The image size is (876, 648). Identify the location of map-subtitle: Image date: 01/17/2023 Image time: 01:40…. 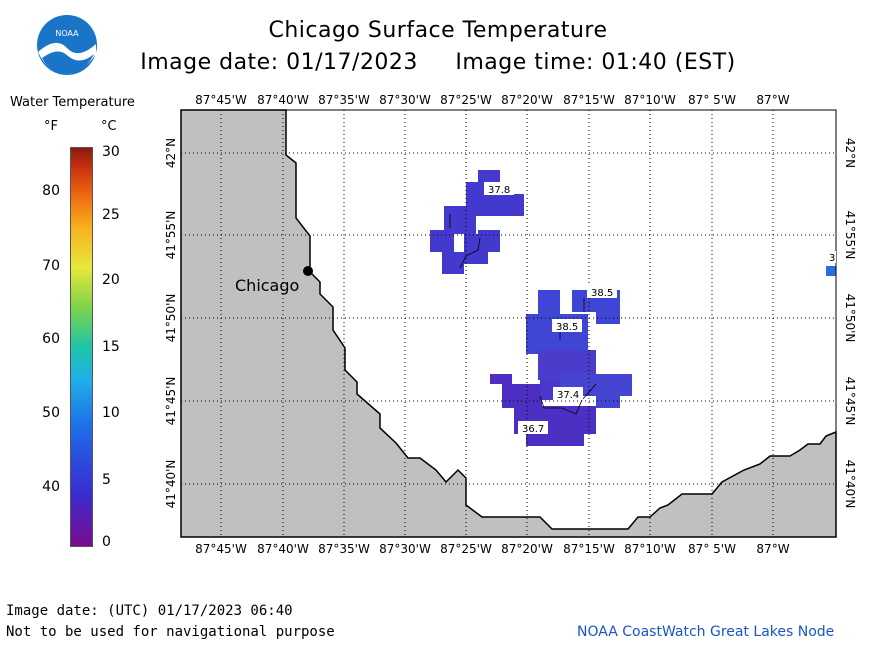
(438, 62).